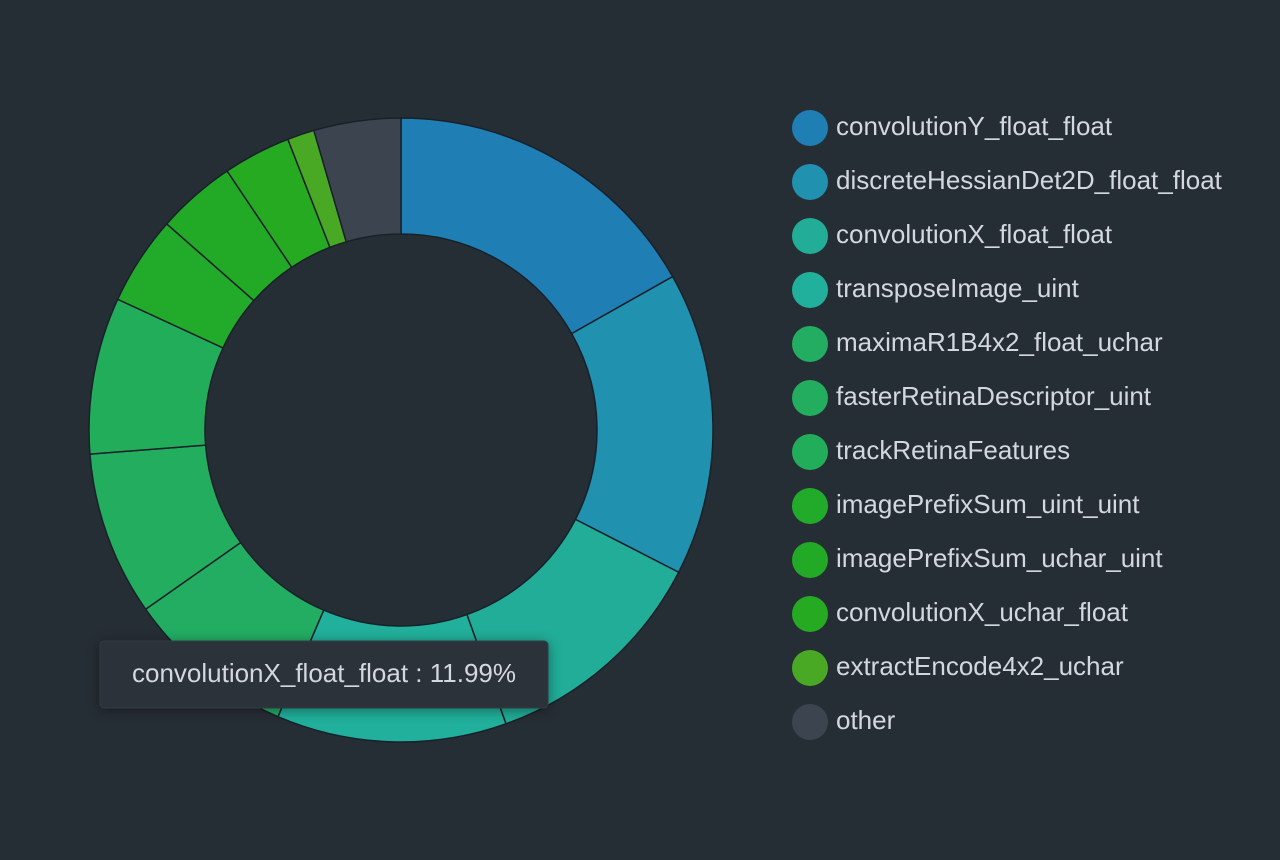 The height and width of the screenshot is (860, 1280). What do you see at coordinates (953, 450) in the screenshot?
I see `legend-label: trackRetinaFeatures` at bounding box center [953, 450].